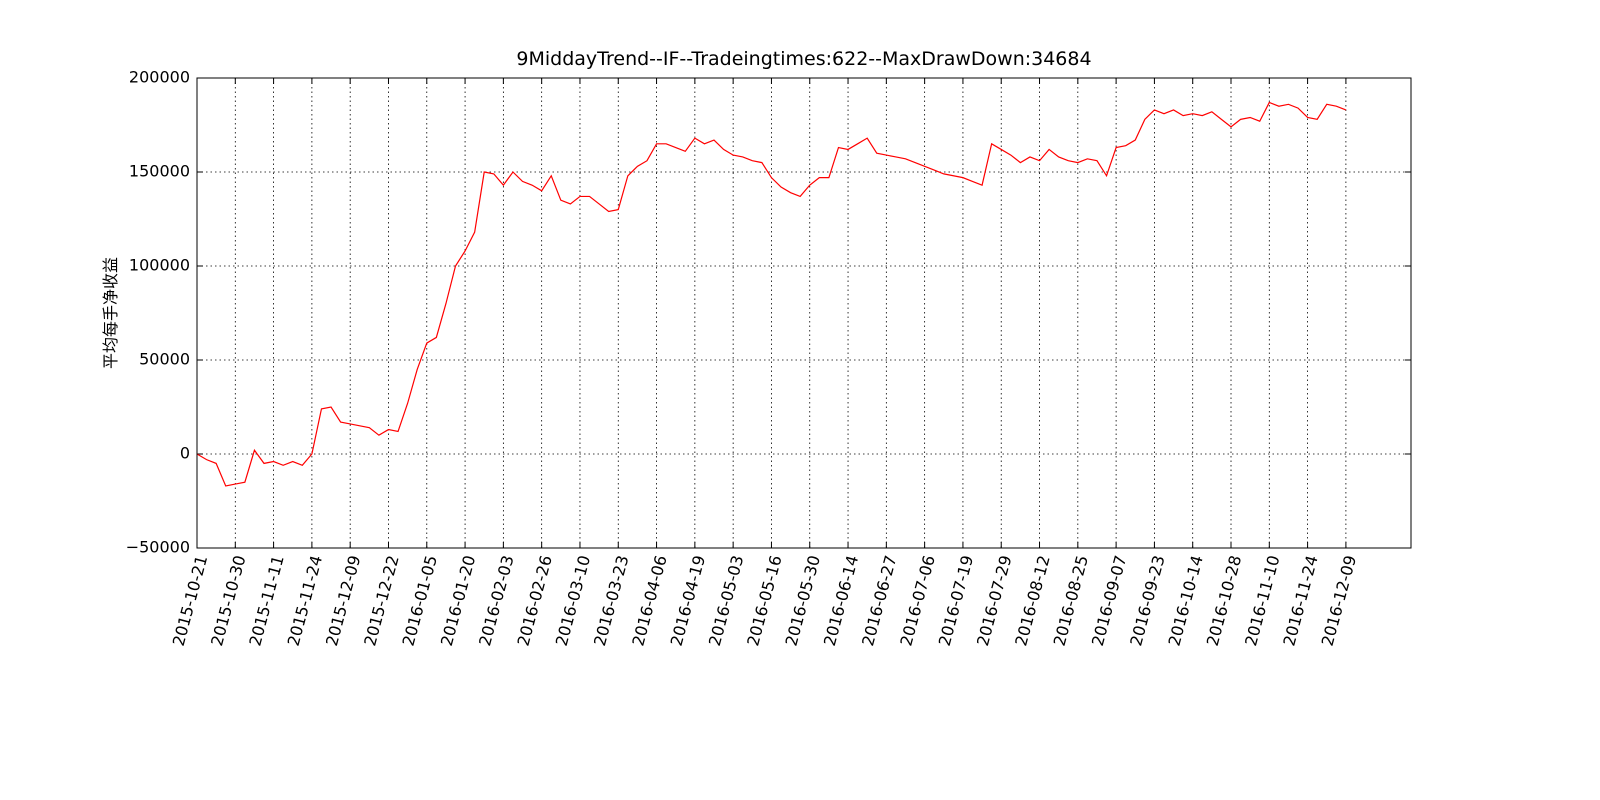  Describe the element at coordinates (649, 600) in the screenshot. I see `x-tick-label: 2016-04-06` at that location.